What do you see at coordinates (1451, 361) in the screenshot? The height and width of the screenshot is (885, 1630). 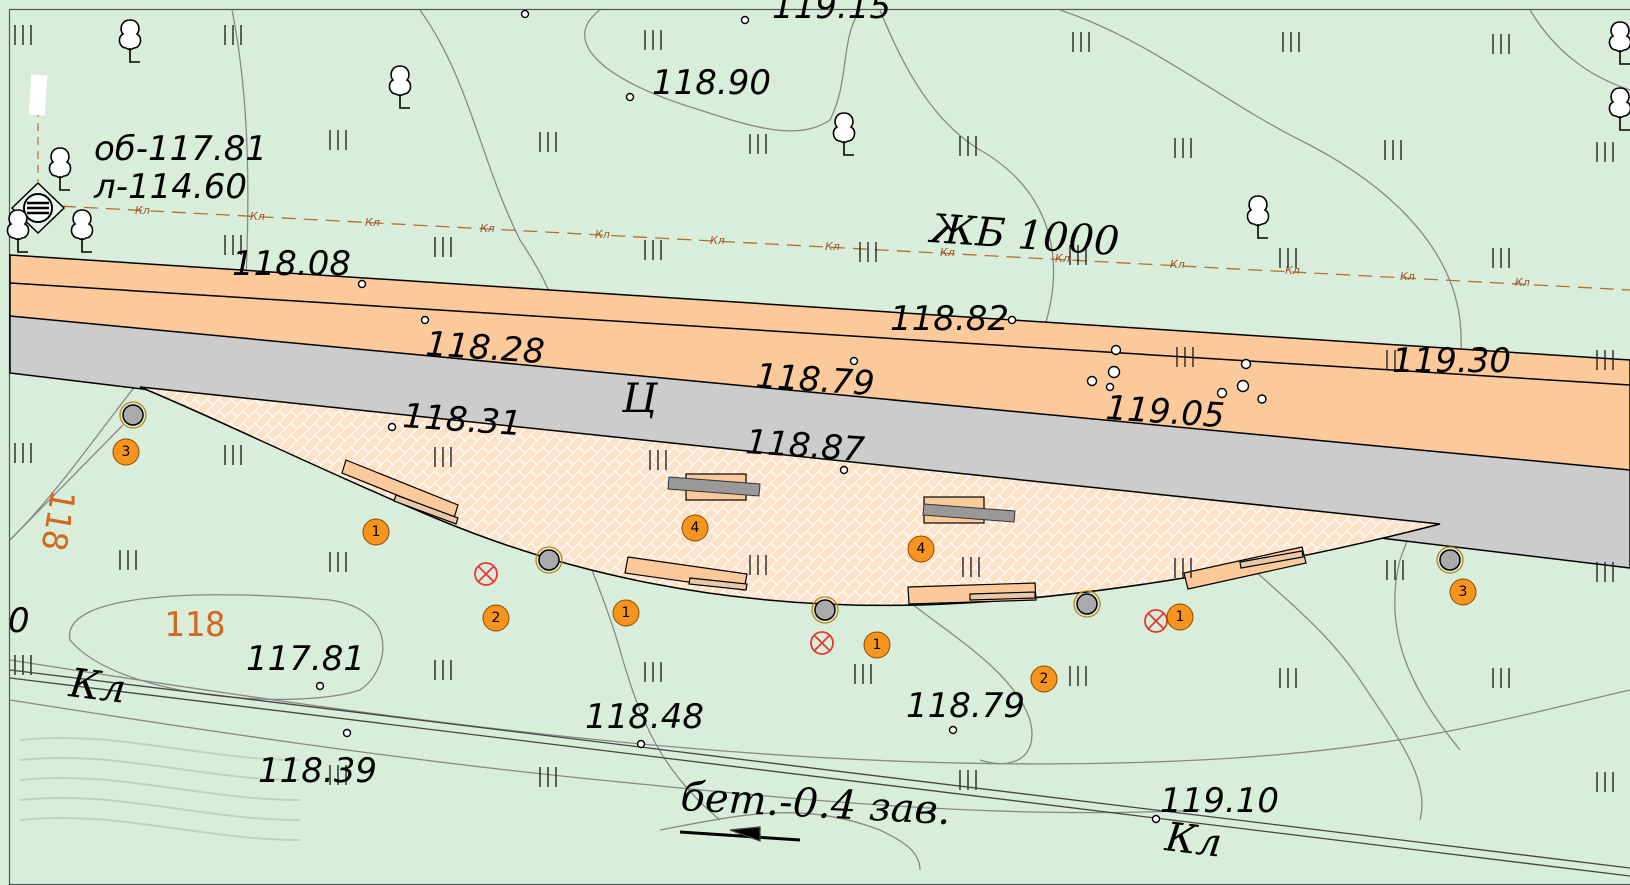 I see `elevation-label: 119.30` at bounding box center [1451, 361].